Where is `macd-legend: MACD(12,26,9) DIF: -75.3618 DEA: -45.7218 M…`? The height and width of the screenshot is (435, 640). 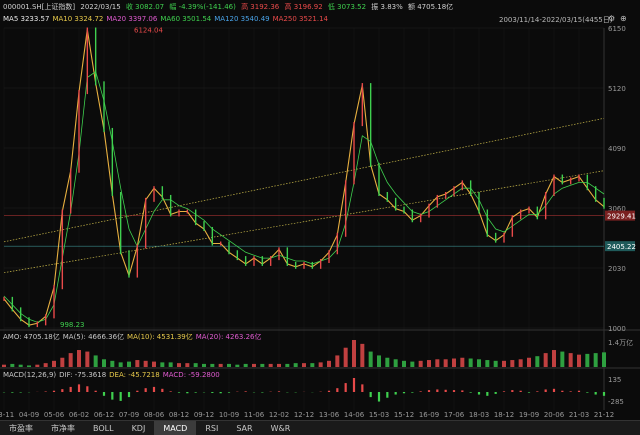
macd-legend: MACD(12,26,9) DIF: -75.3618 DEA: -45.7218 M… is located at coordinates (113, 375).